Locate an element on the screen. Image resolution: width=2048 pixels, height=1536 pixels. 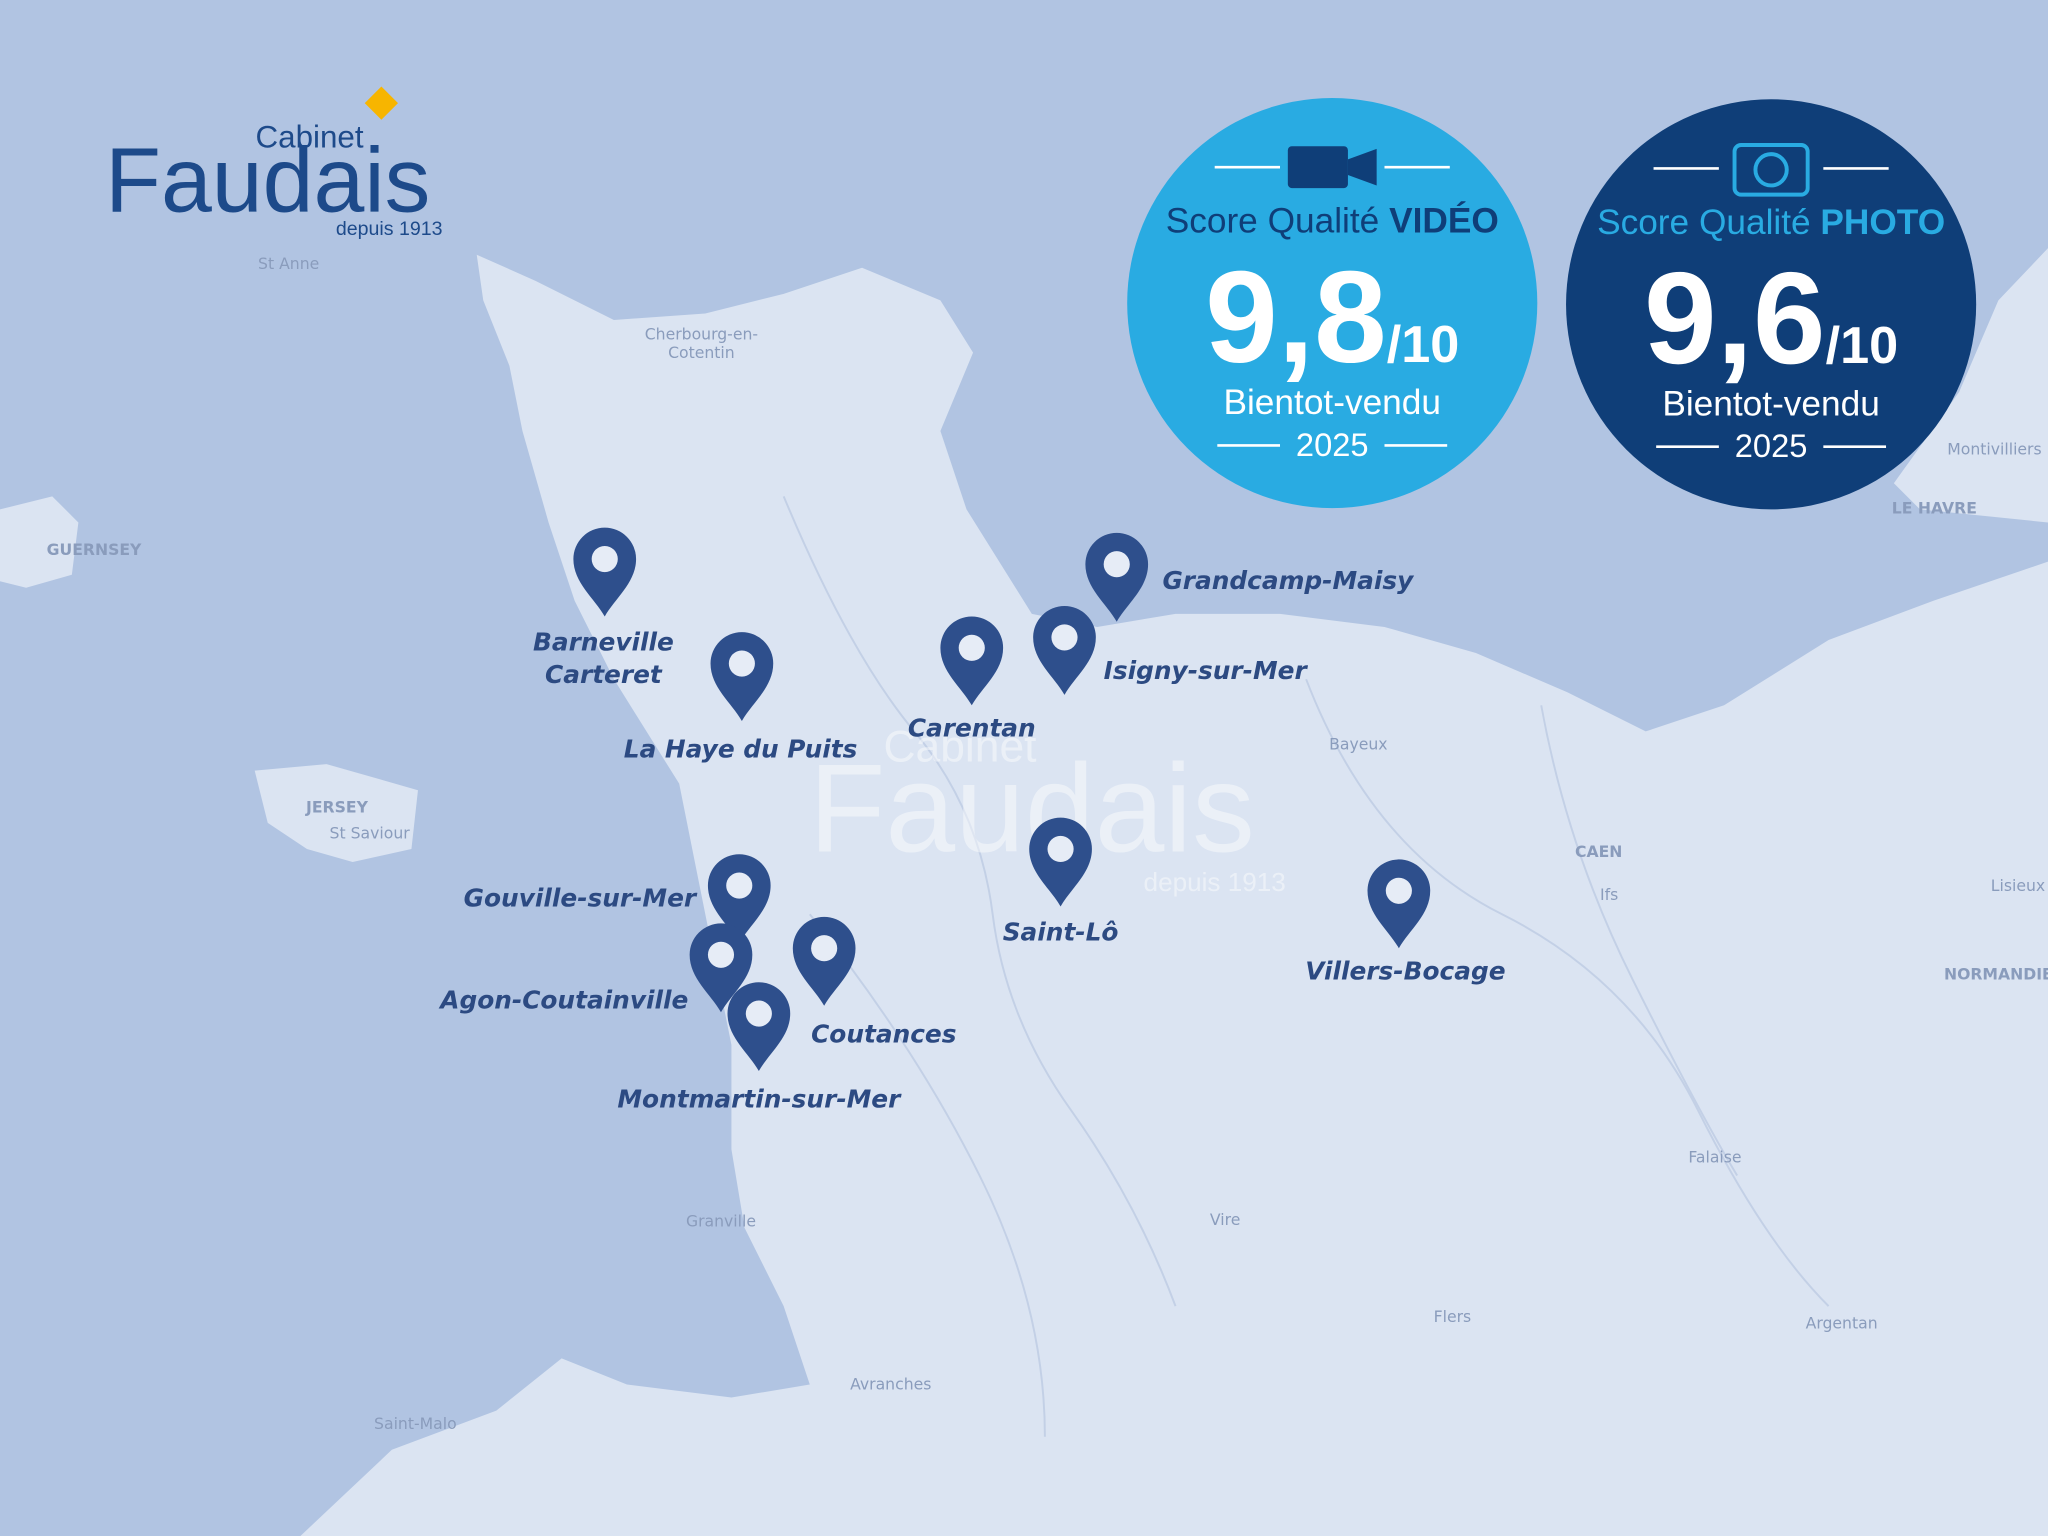
place-label: Ifs is located at coordinates (1609, 894).